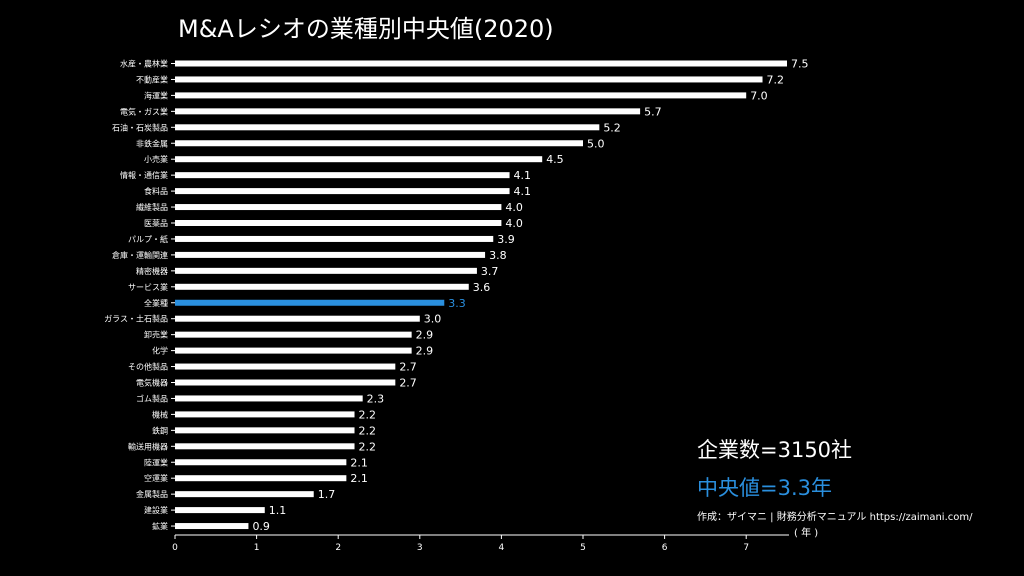 The image size is (1024, 576). What do you see at coordinates (261, 526) in the screenshot?
I see `value-label: 0.9` at bounding box center [261, 526].